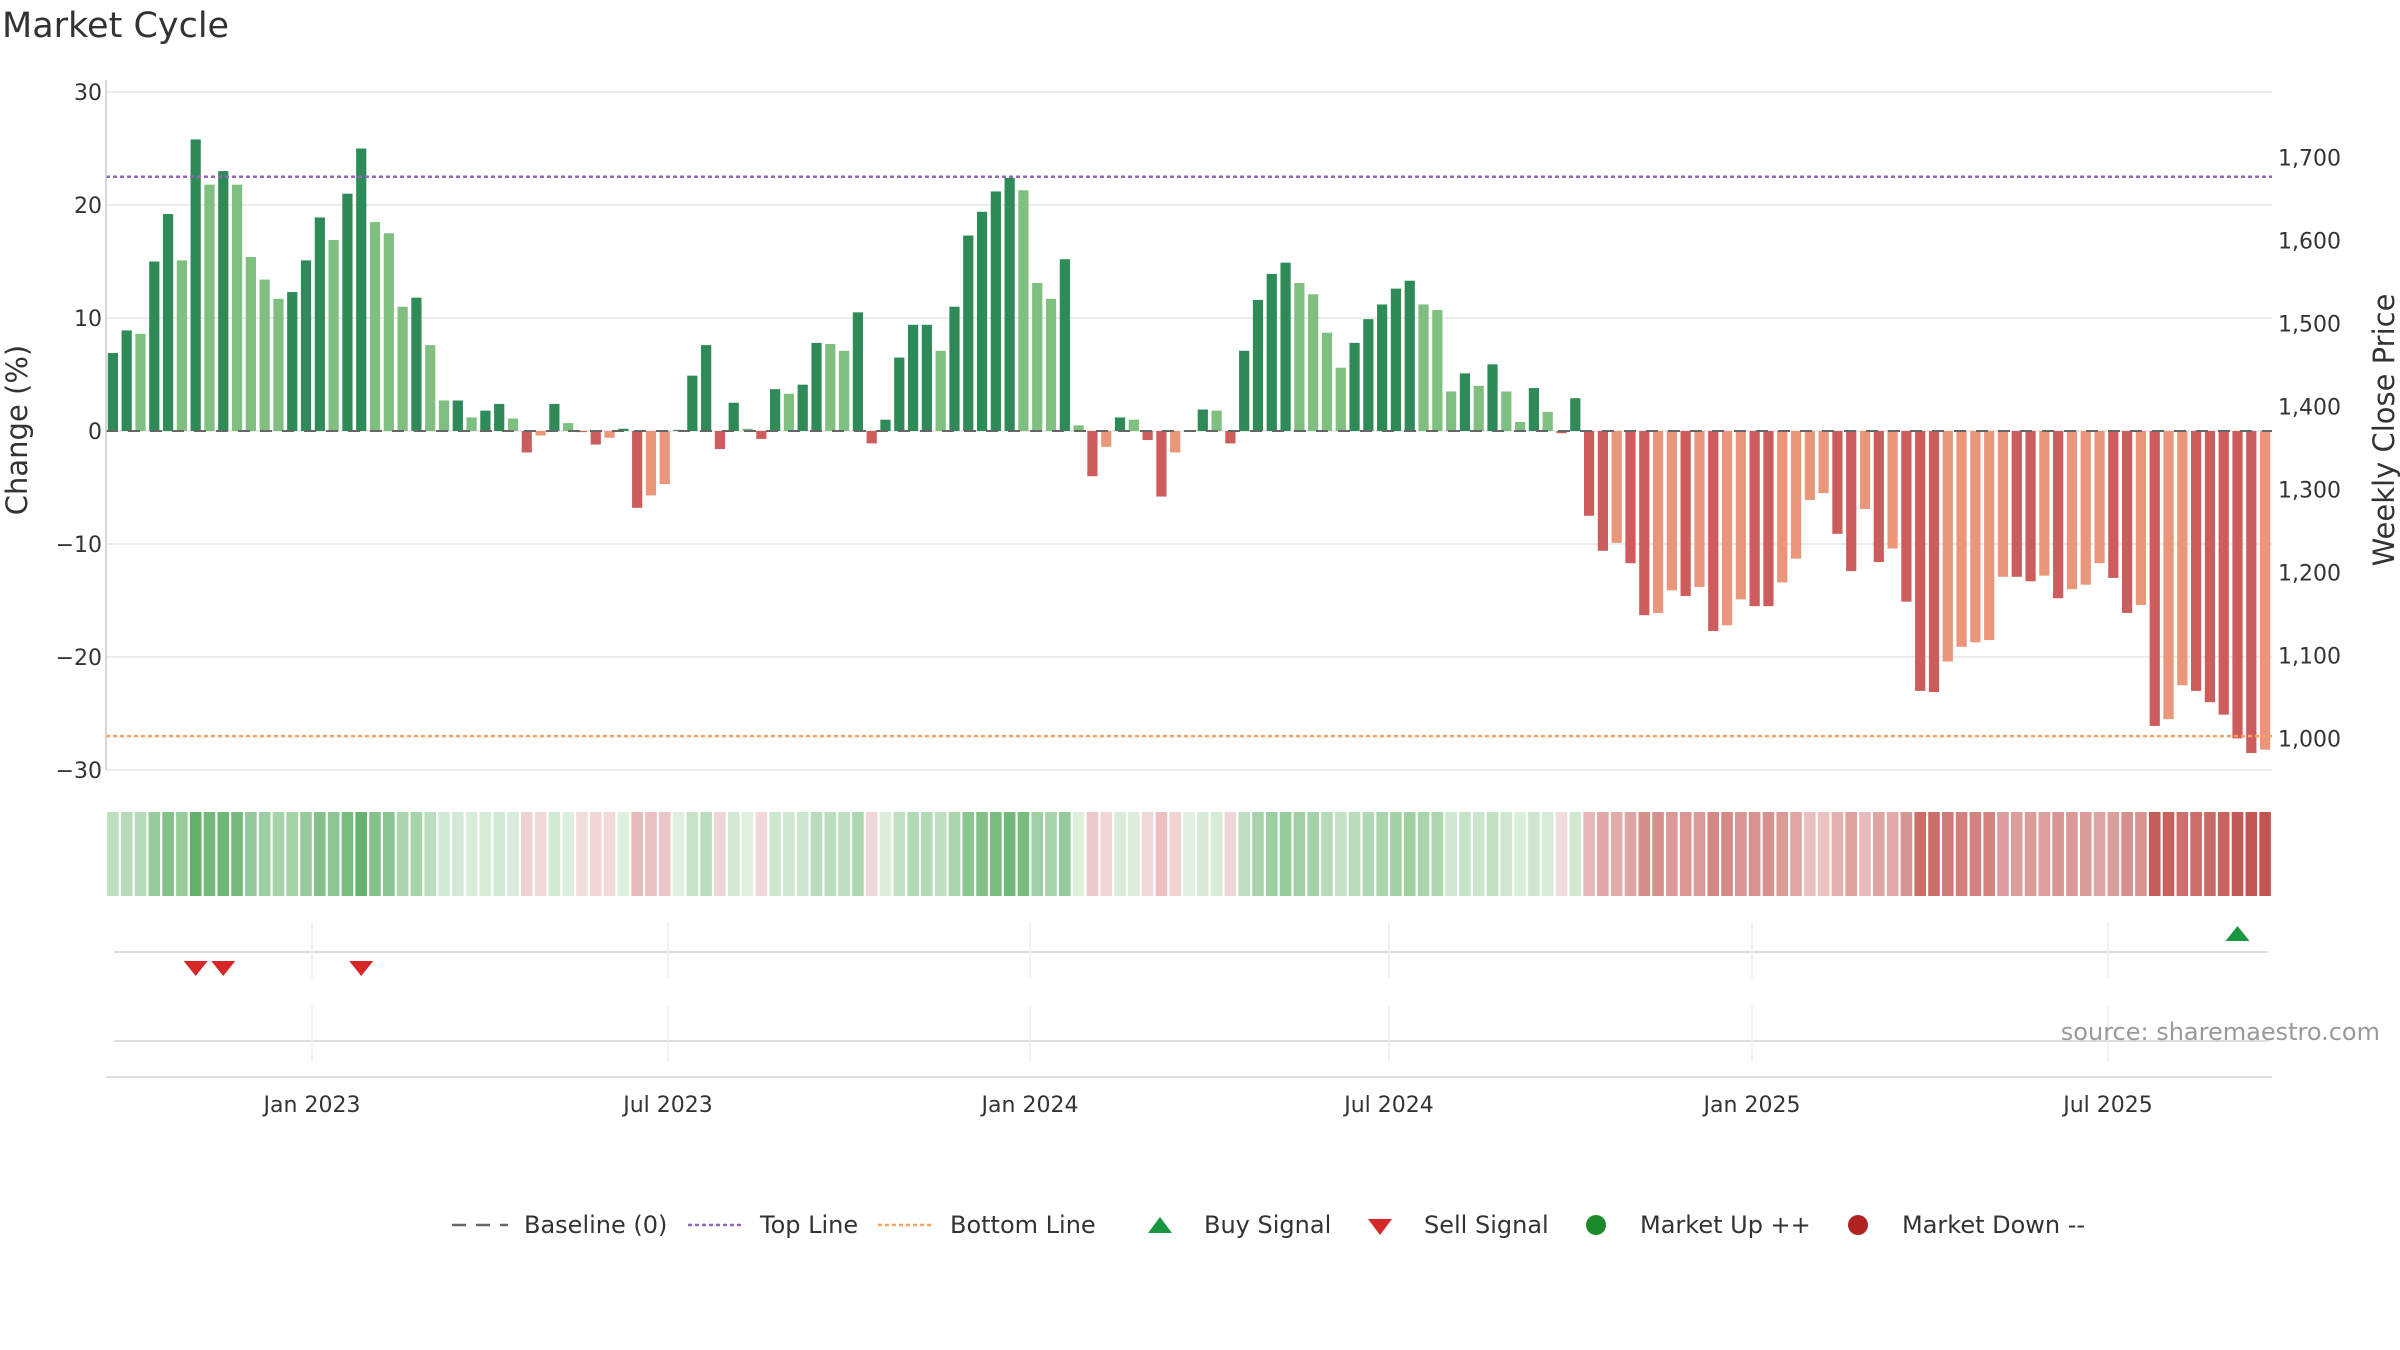 This screenshot has width=2400, height=1350. I want to click on y-right-tick-label: 1,300, so click(2309, 491).